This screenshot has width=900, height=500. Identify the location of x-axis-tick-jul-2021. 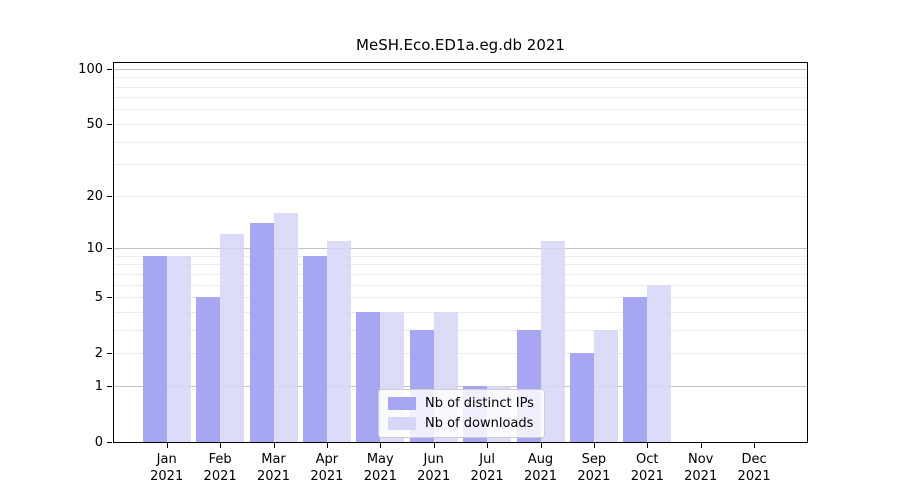
(488, 445).